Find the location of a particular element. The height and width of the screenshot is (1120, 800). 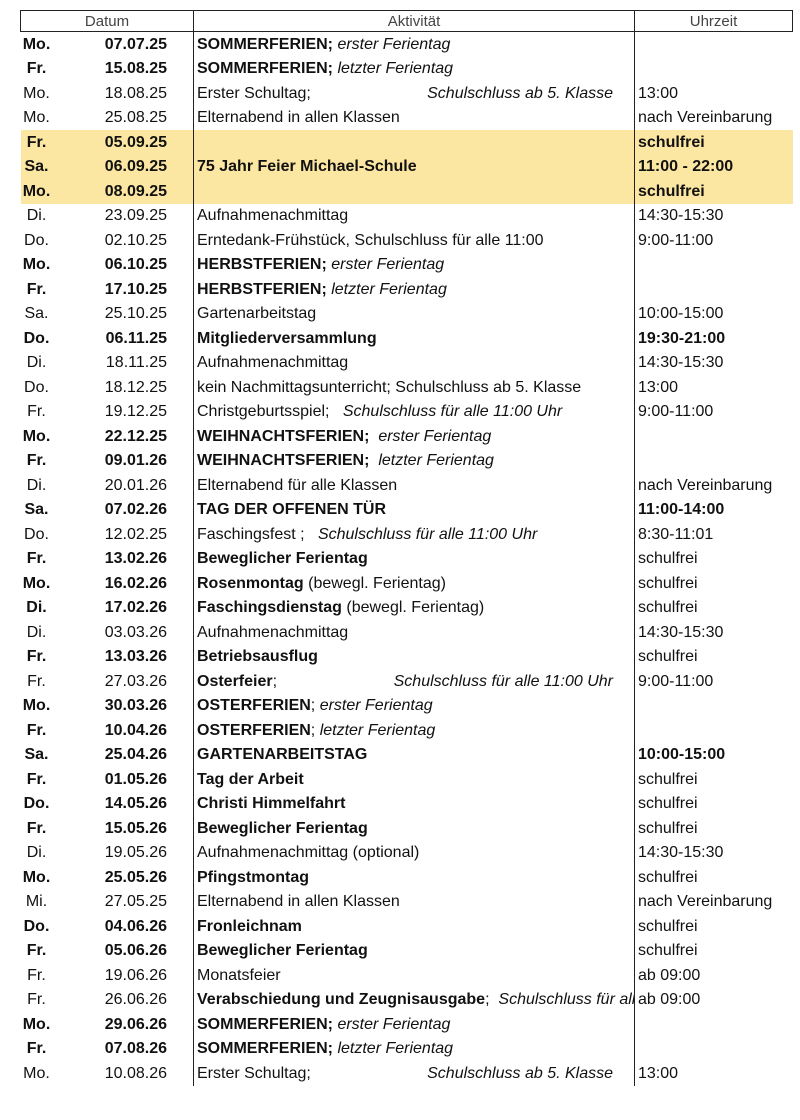

activity-cell: Mitgliederversammlung is located at coordinates (414, 338).